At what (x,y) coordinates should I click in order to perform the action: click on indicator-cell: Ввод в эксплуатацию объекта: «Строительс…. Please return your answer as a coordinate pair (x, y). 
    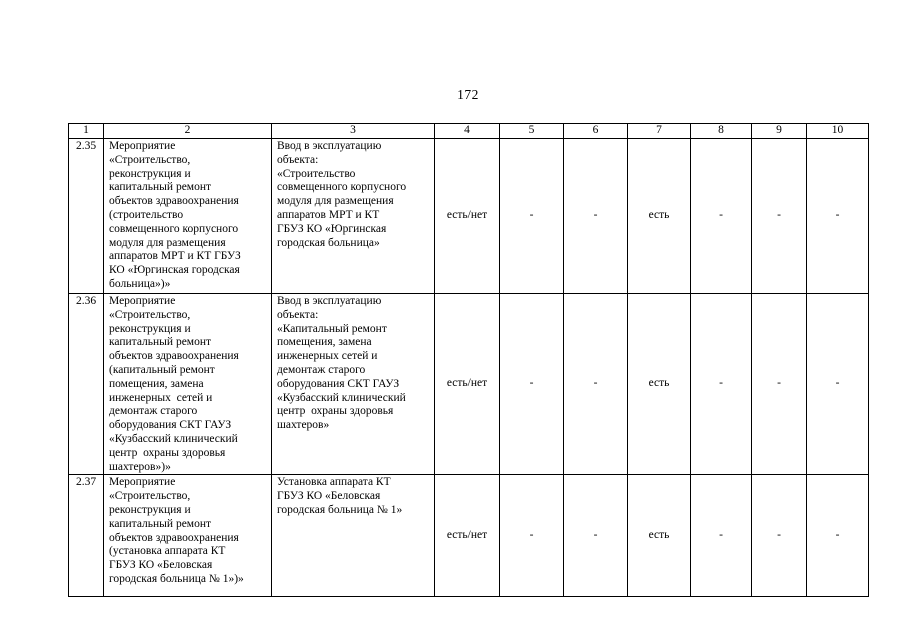
    Looking at the image, I should click on (353, 216).